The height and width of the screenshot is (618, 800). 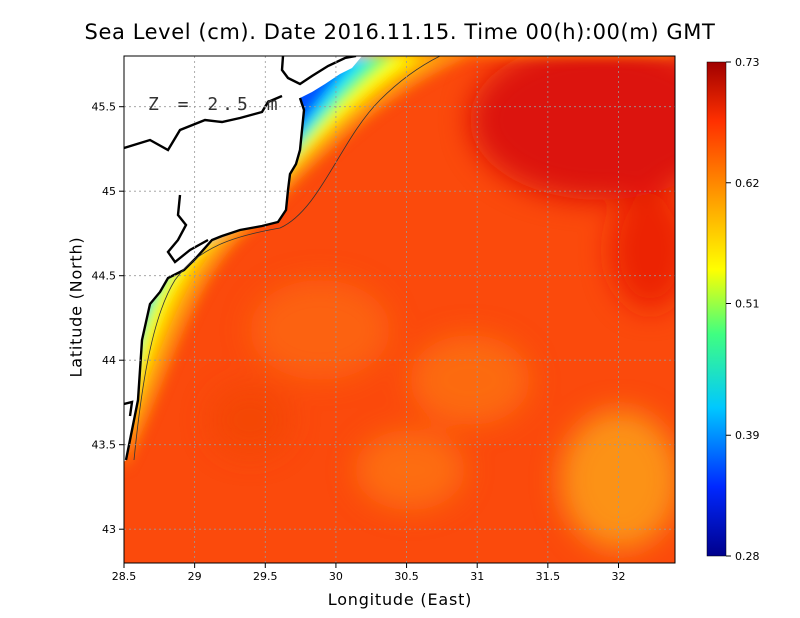 I want to click on x-axis-ticks: 28.5 29 29.5 30 30.5 31 31.5 32, so click(x=368, y=573).